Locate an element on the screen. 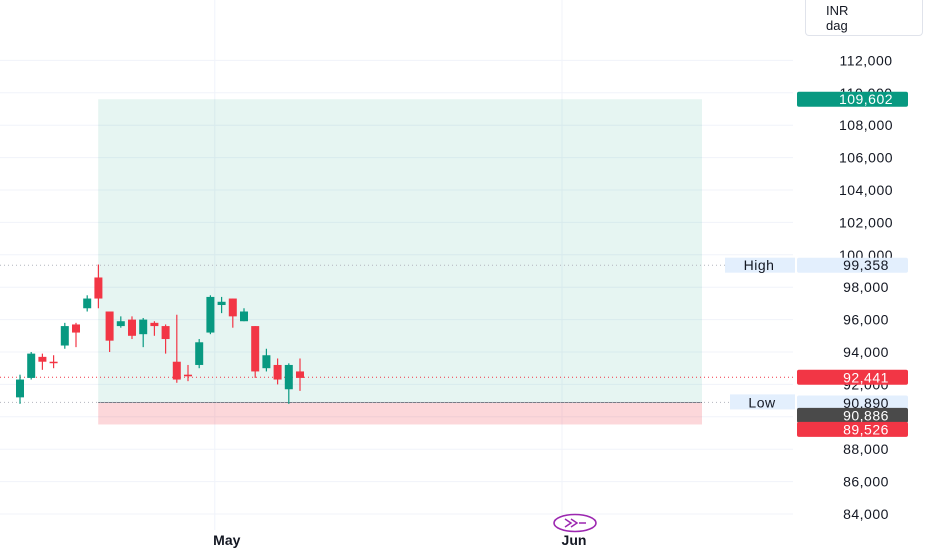 The image size is (932, 550). price-tick-label: 112,000 is located at coordinates (865, 60).